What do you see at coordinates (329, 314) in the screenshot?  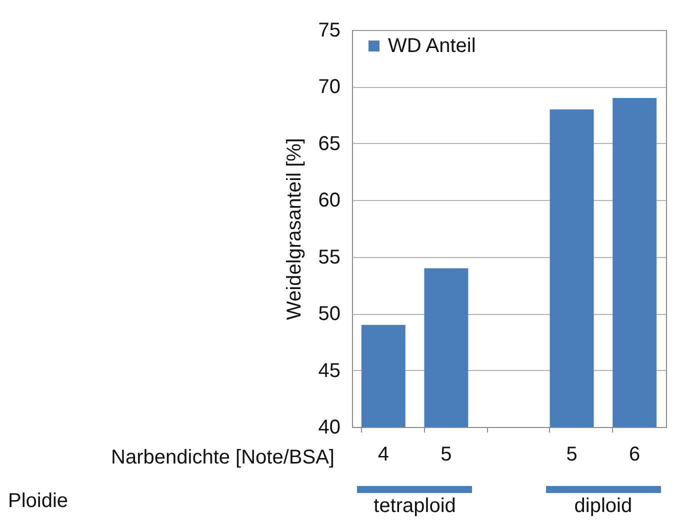 I see `y-tick-label: 50` at bounding box center [329, 314].